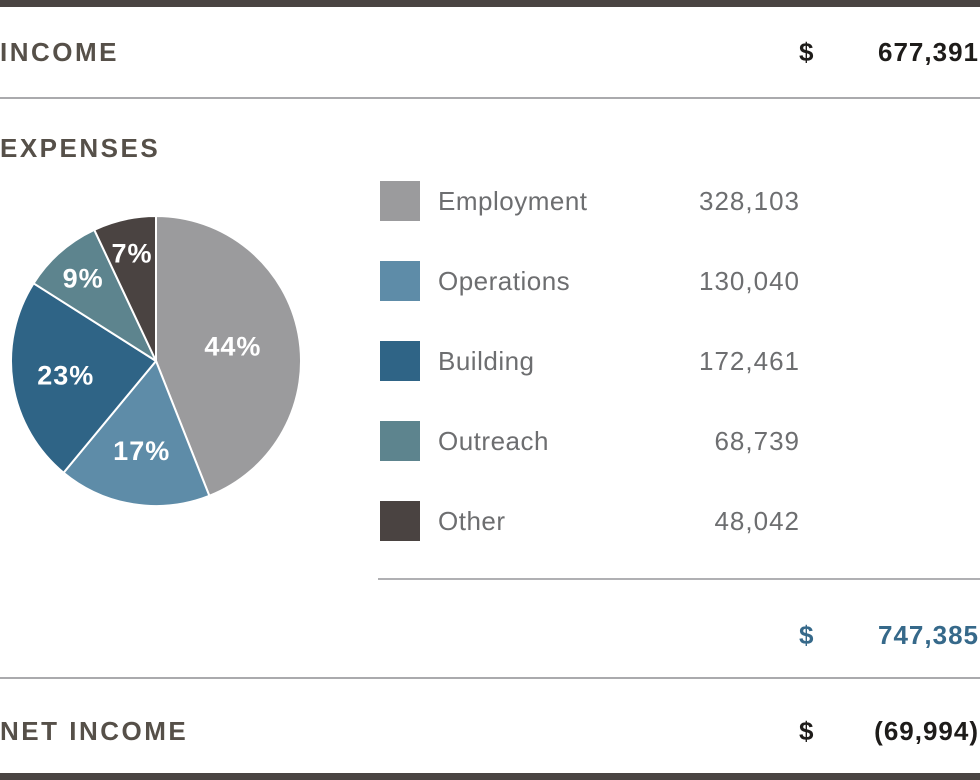 This screenshot has height=780, width=980. I want to click on legend-category-label: Outreach, so click(493, 440).